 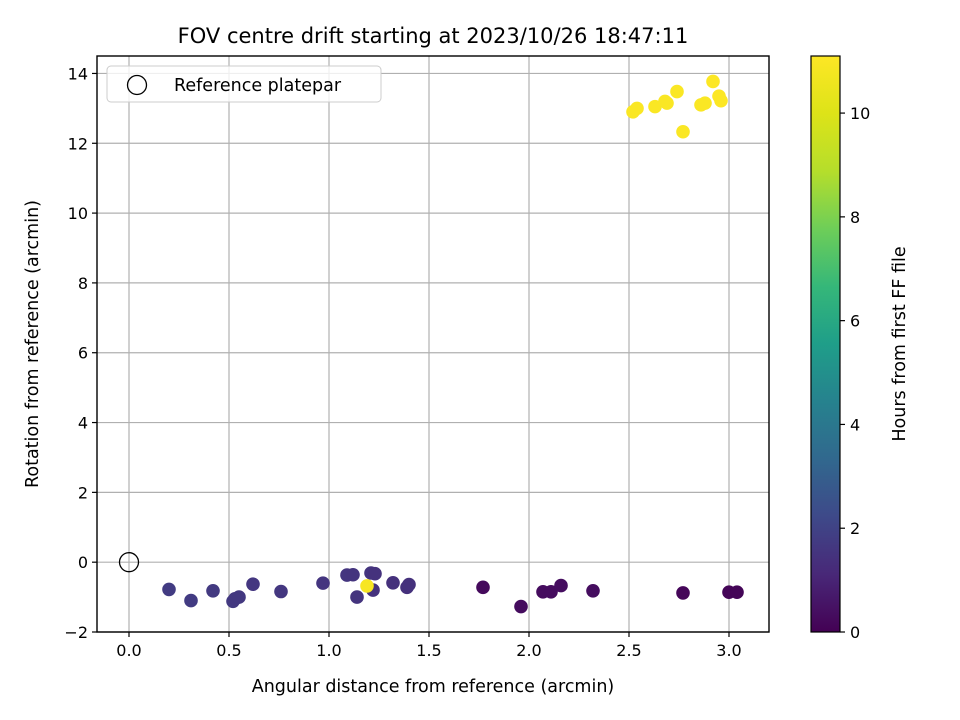 I want to click on y-tick-label: 10, so click(x=78, y=213).